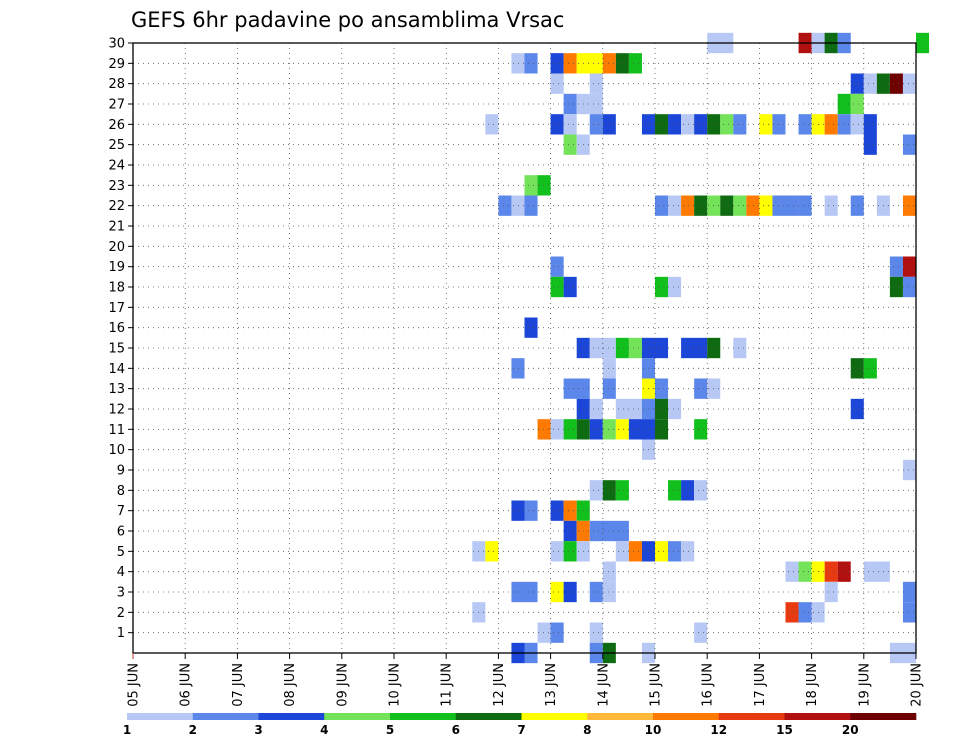 The image size is (960, 742). What do you see at coordinates (342, 685) in the screenshot?
I see `x-tick-label: 09 JUN` at bounding box center [342, 685].